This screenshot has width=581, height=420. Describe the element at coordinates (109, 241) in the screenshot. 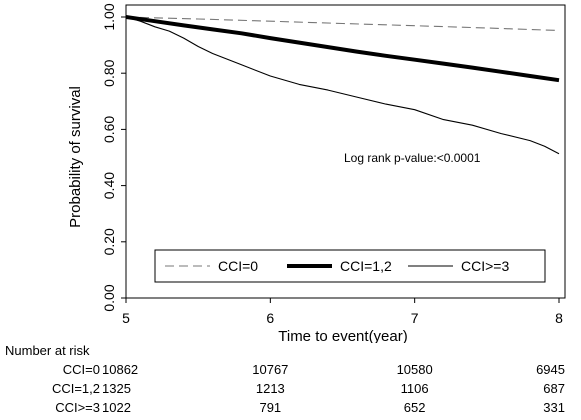

I see `y-tick-label-1: 0.20` at that location.